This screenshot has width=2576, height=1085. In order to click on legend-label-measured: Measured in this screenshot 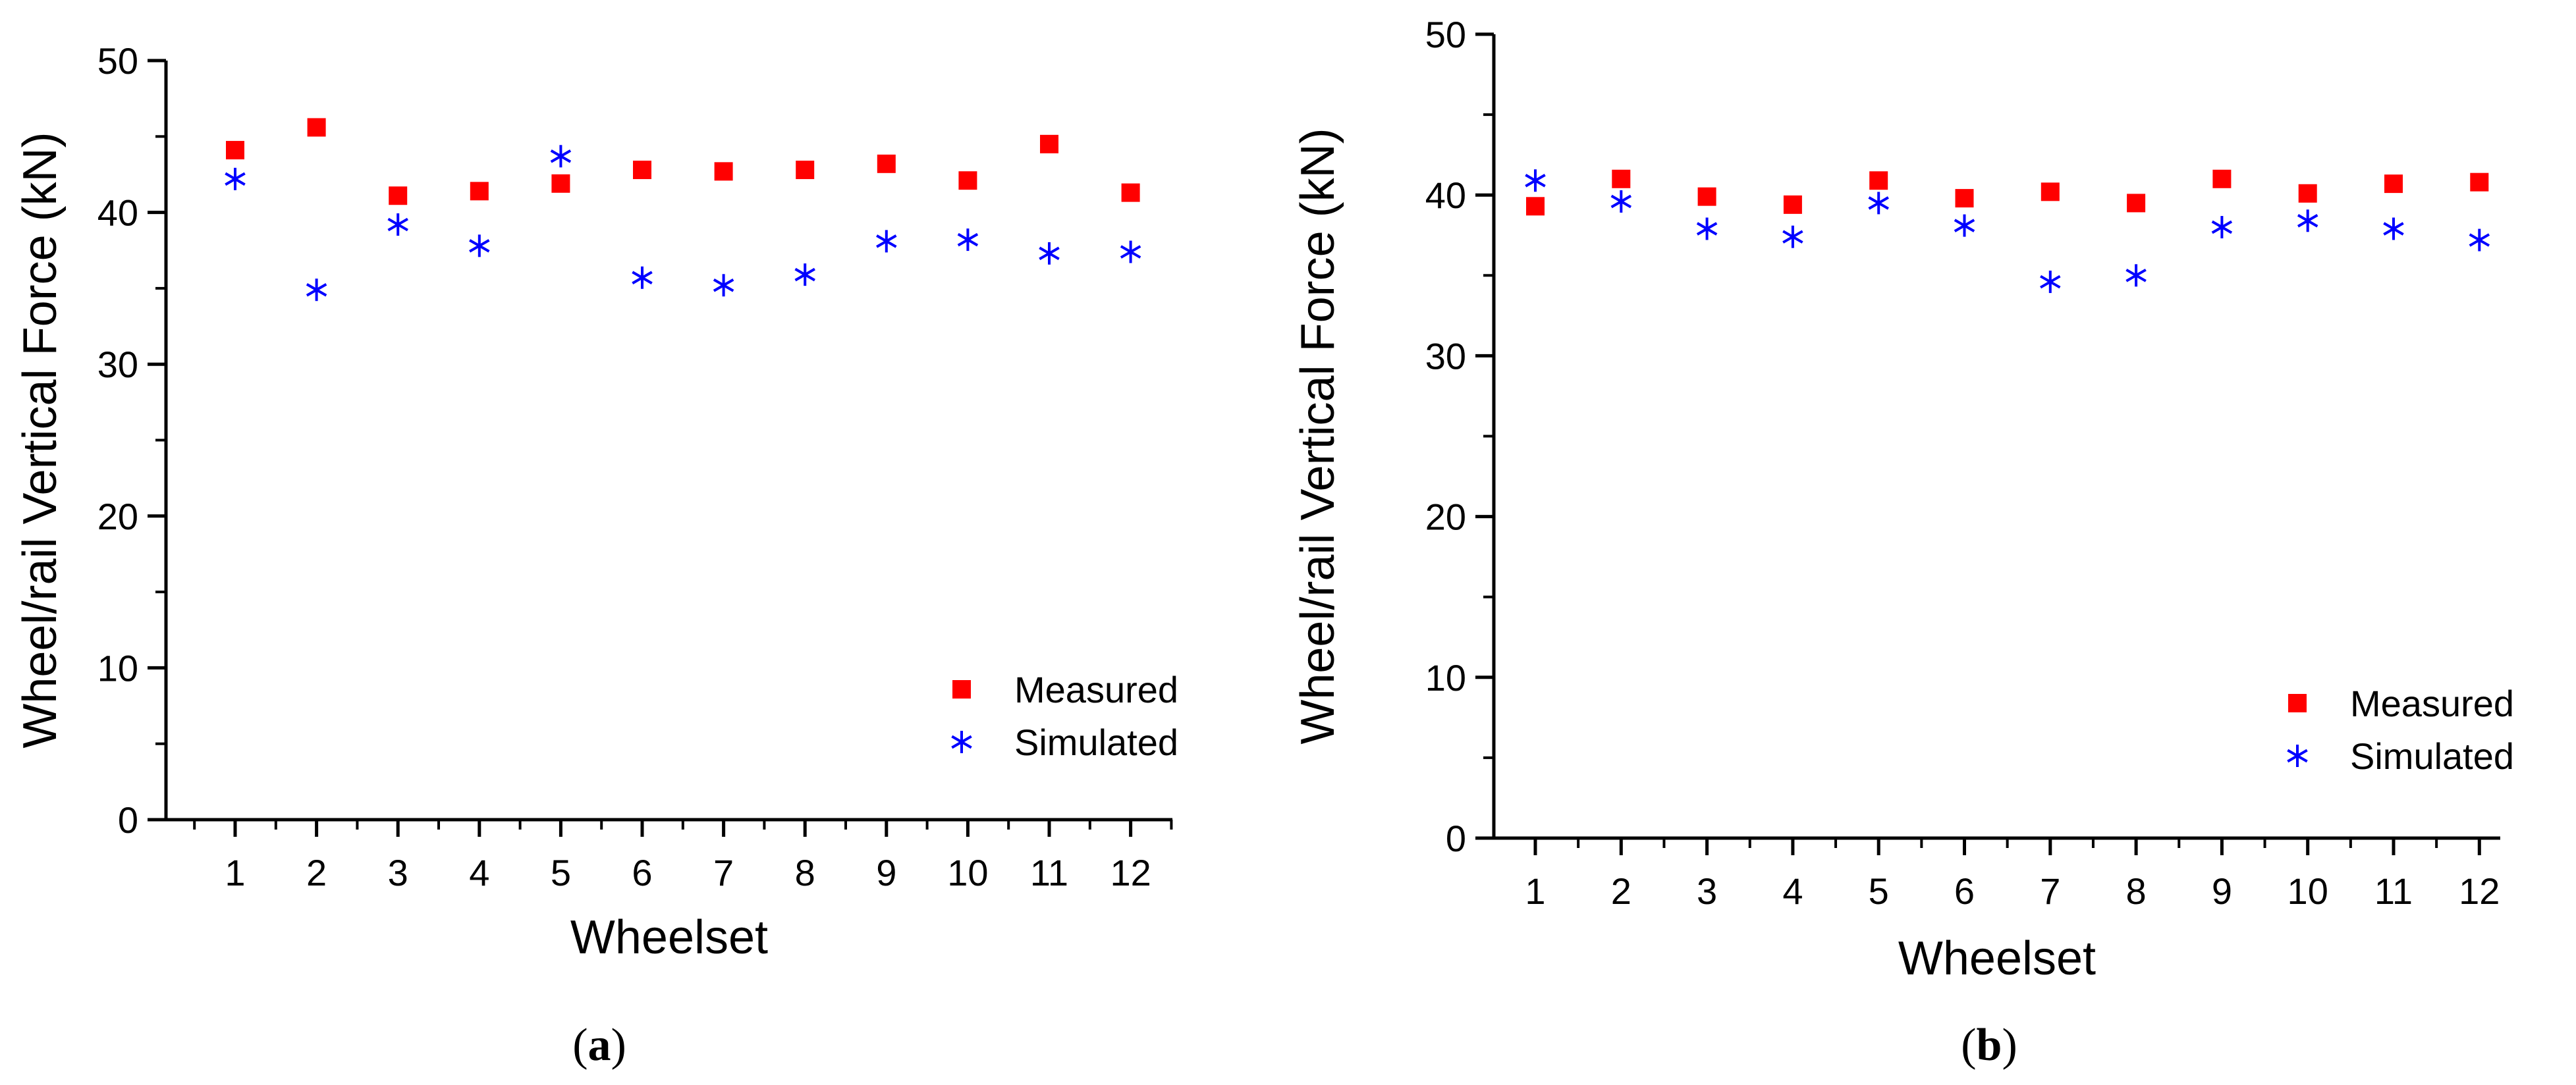, I will do `click(1096, 689)`.